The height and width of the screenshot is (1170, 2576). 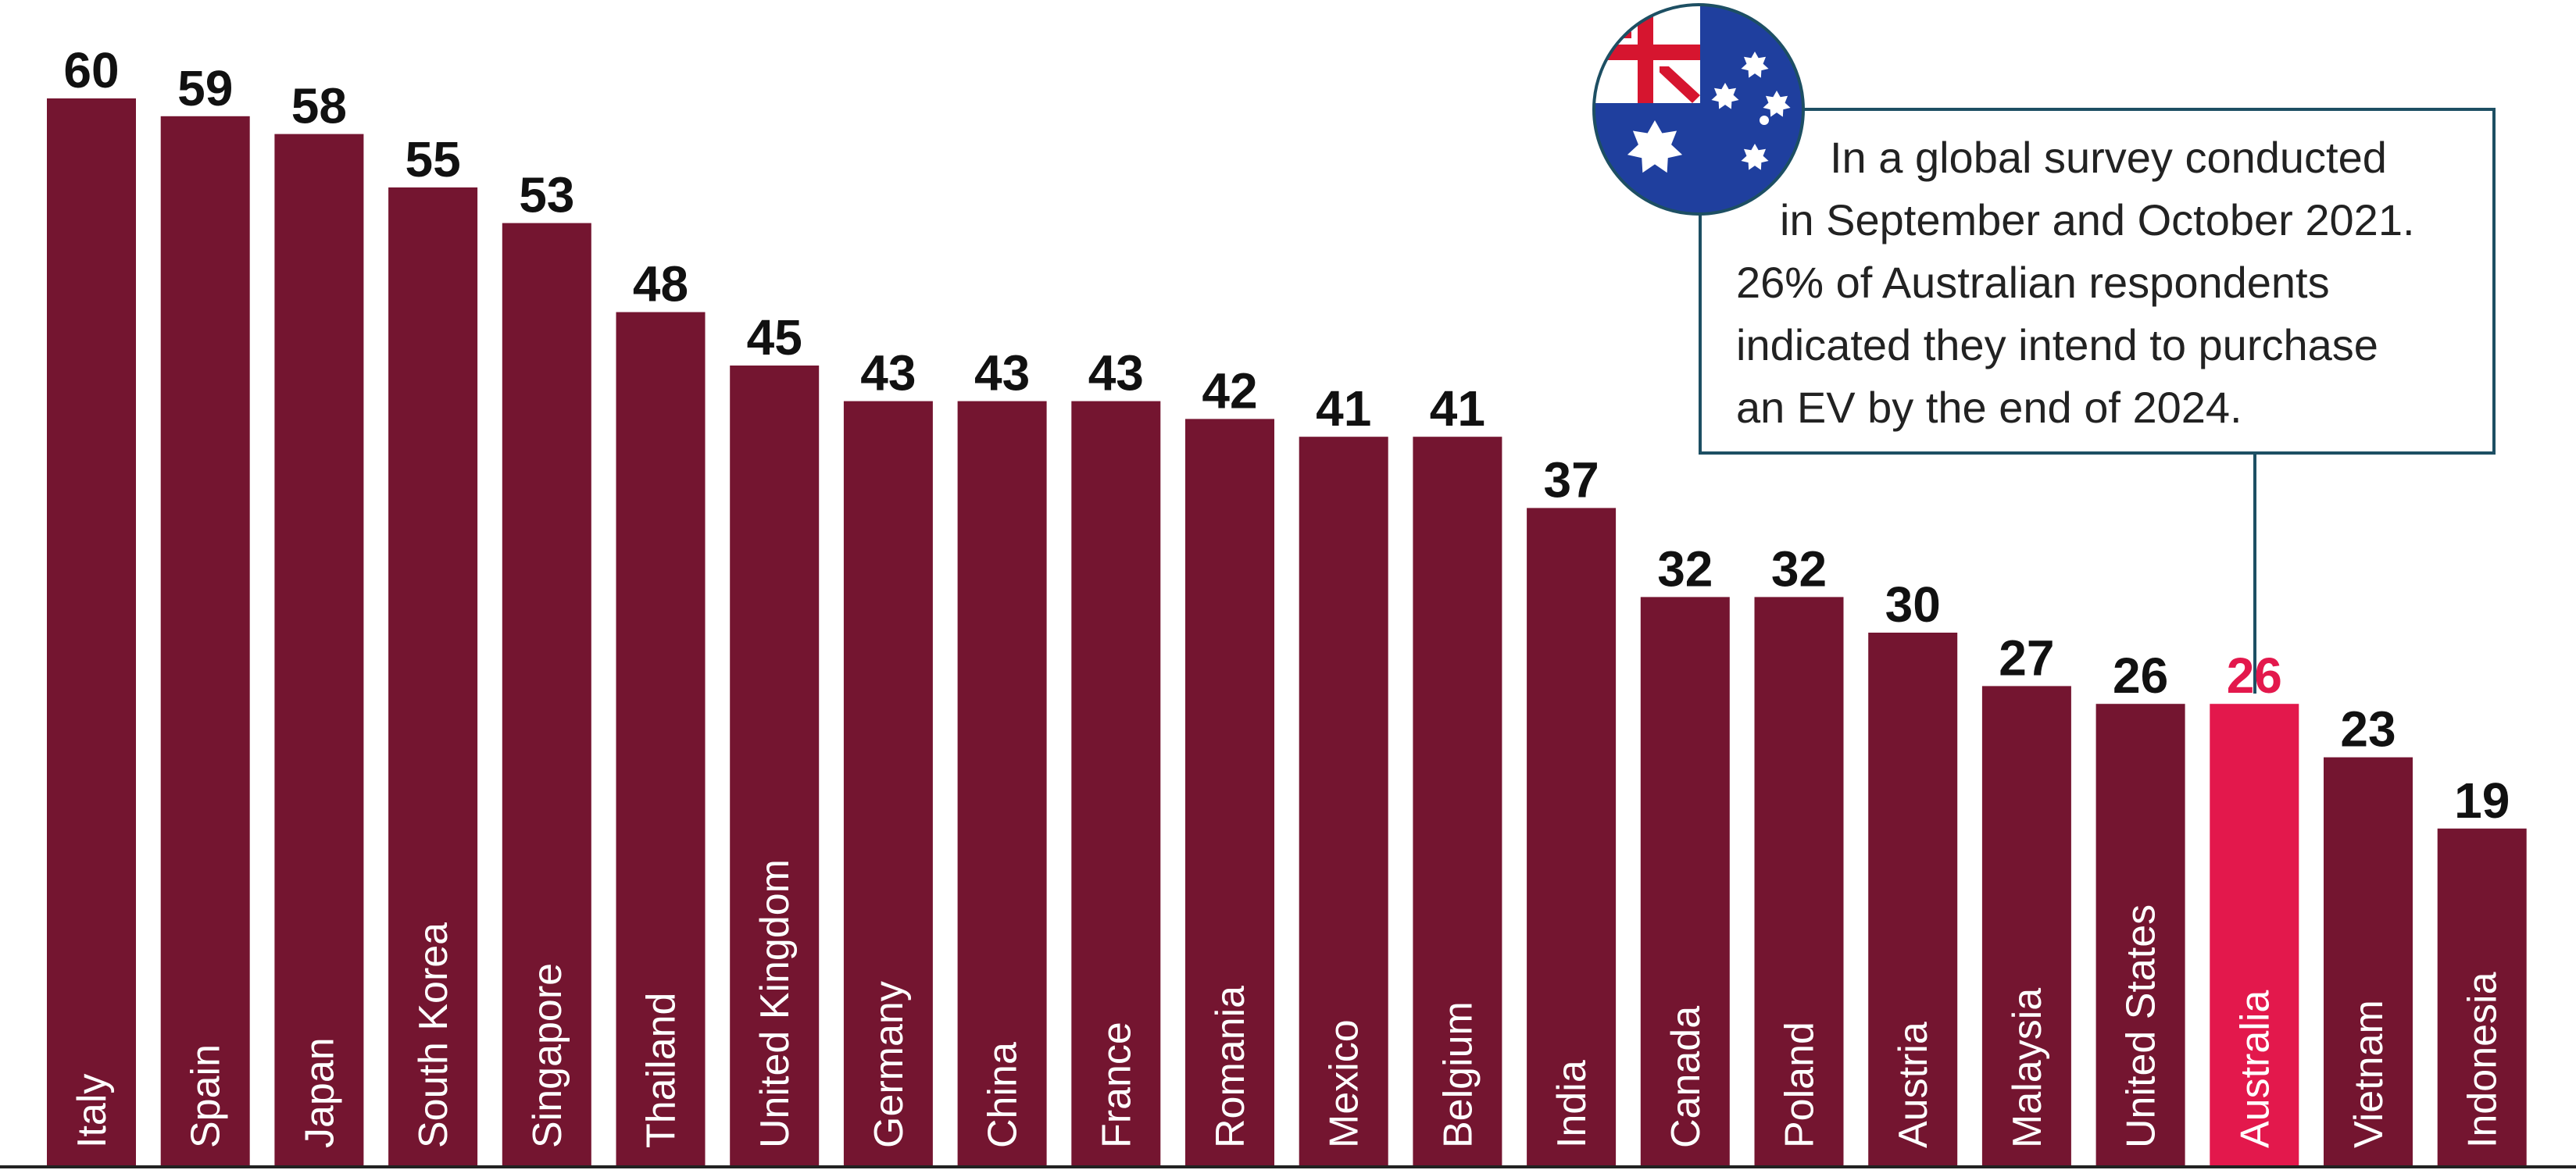 I want to click on bar-south-korea, so click(x=433, y=677).